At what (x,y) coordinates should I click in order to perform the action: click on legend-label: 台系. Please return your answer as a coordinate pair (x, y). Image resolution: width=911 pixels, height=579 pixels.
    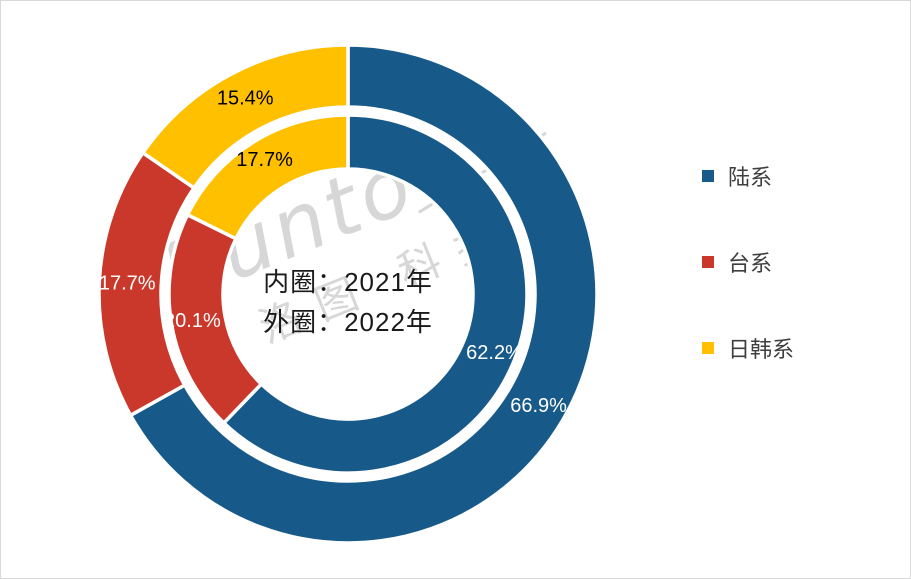
    Looking at the image, I should click on (750, 263).